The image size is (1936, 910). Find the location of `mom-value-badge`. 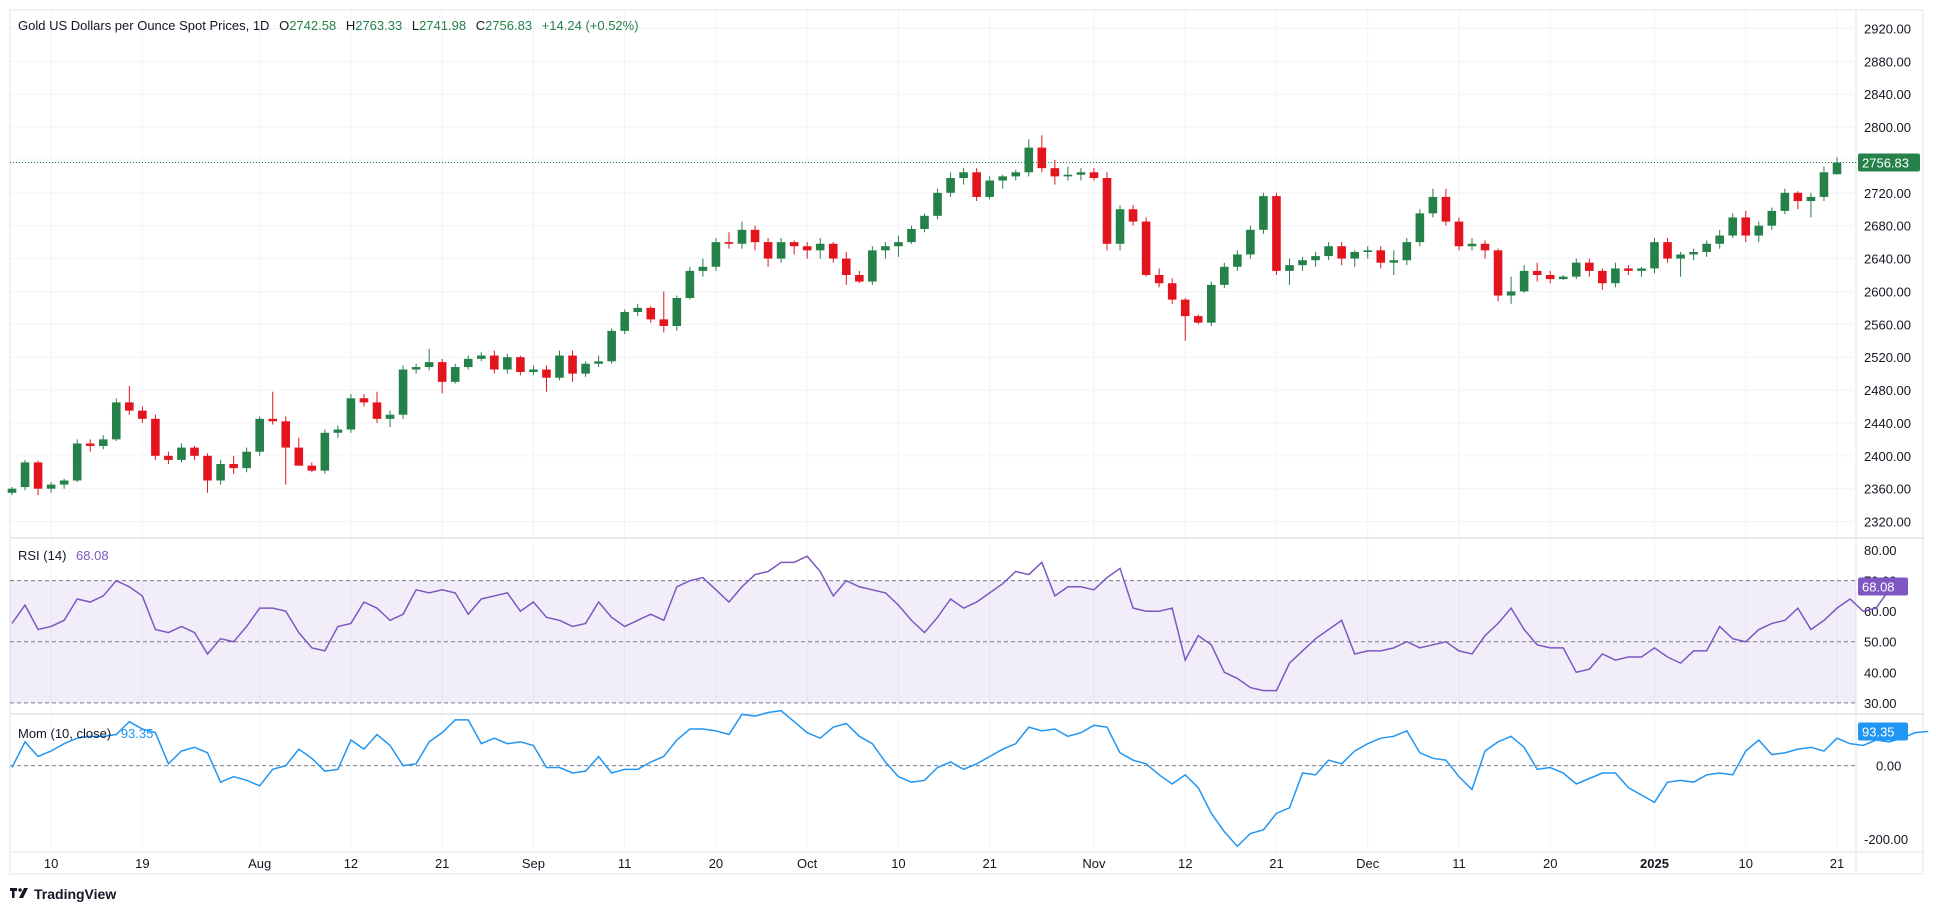

mom-value-badge is located at coordinates (1883, 731).